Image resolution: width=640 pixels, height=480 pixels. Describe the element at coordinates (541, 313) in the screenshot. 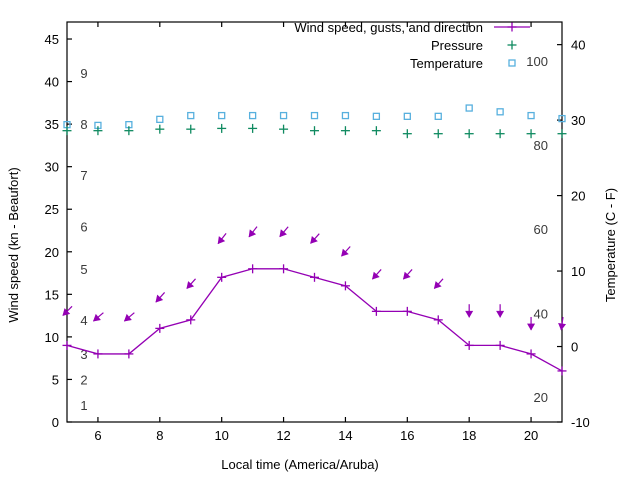

I see `fahrenheit-label: 40` at that location.